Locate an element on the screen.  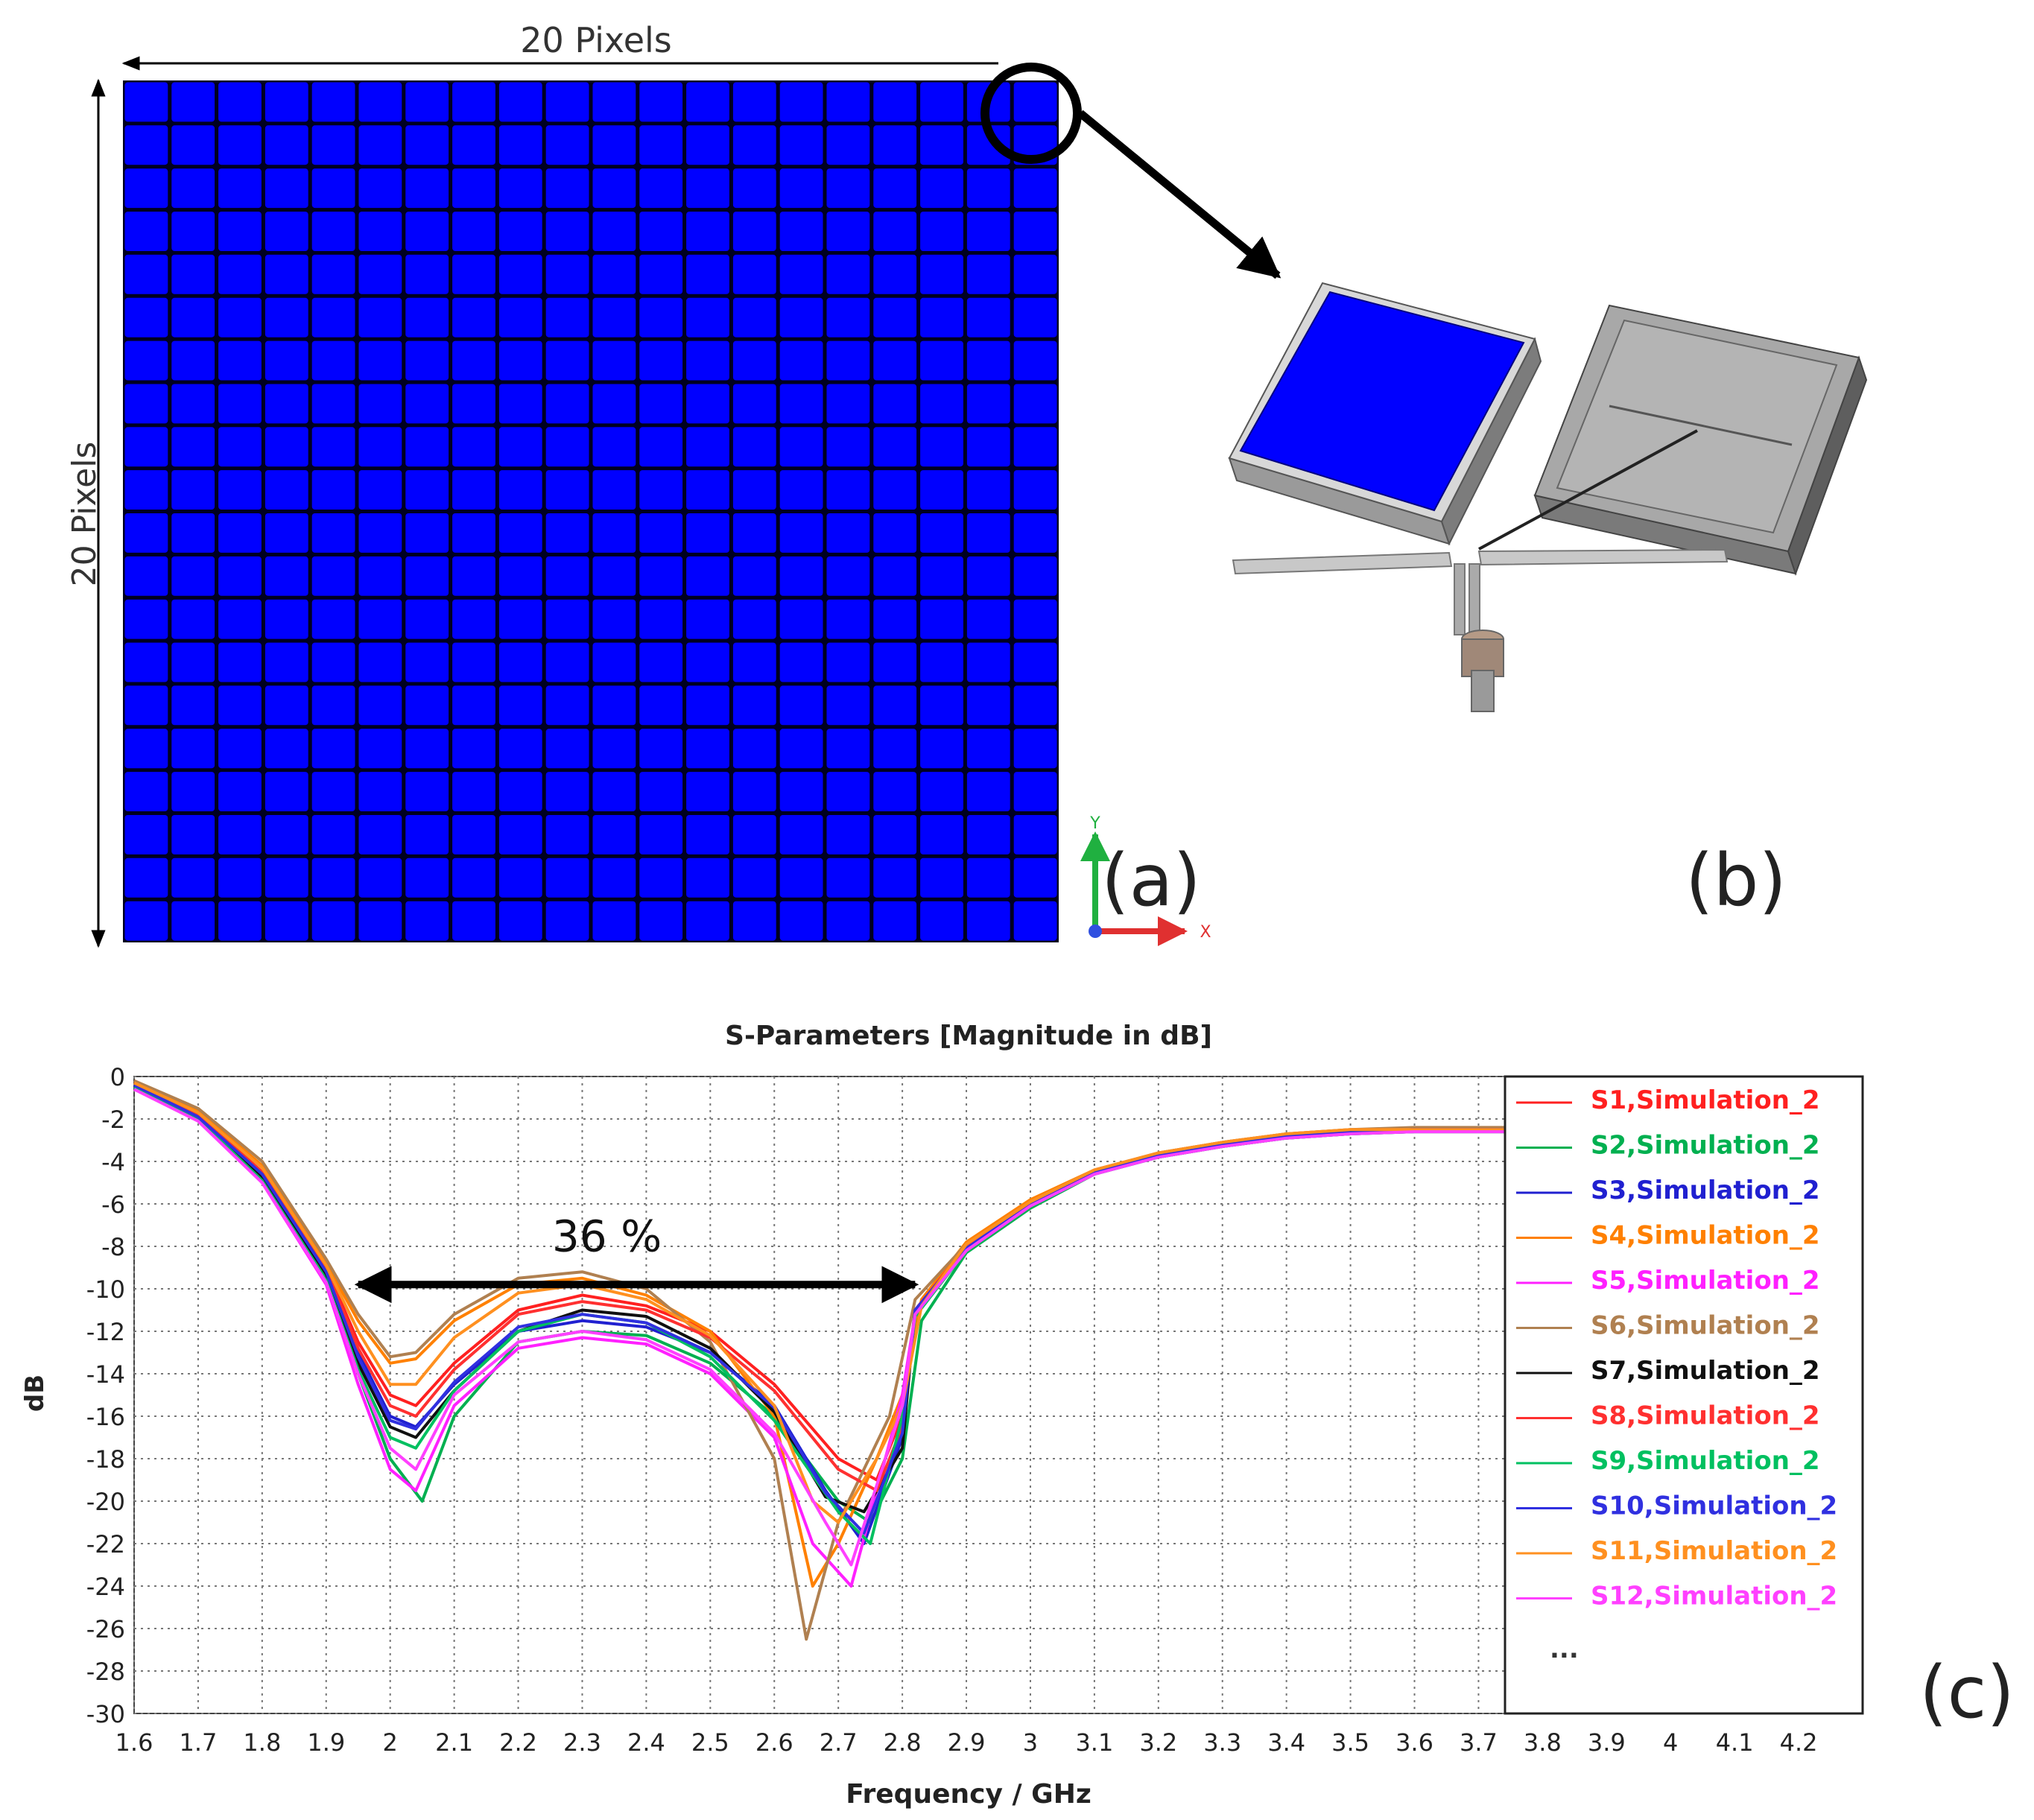
x-axis-label: Frequency / GHz is located at coordinates (969, 1794).